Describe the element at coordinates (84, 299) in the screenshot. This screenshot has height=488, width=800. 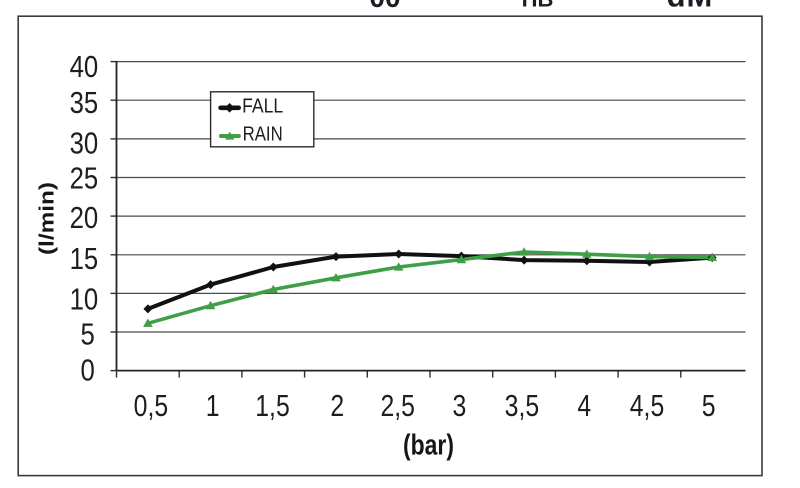
I see `svg-text: 10` at that location.